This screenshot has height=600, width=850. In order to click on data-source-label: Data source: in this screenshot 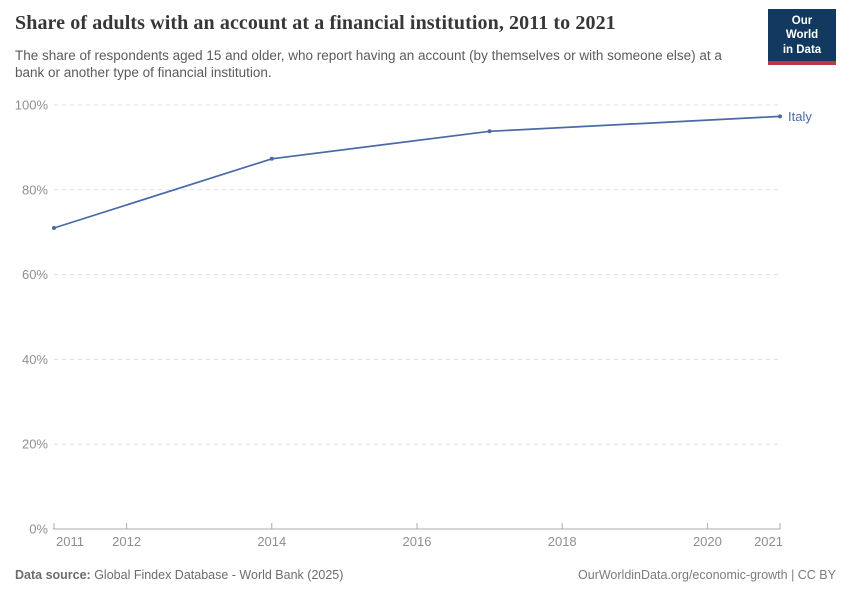, I will do `click(53, 575)`.